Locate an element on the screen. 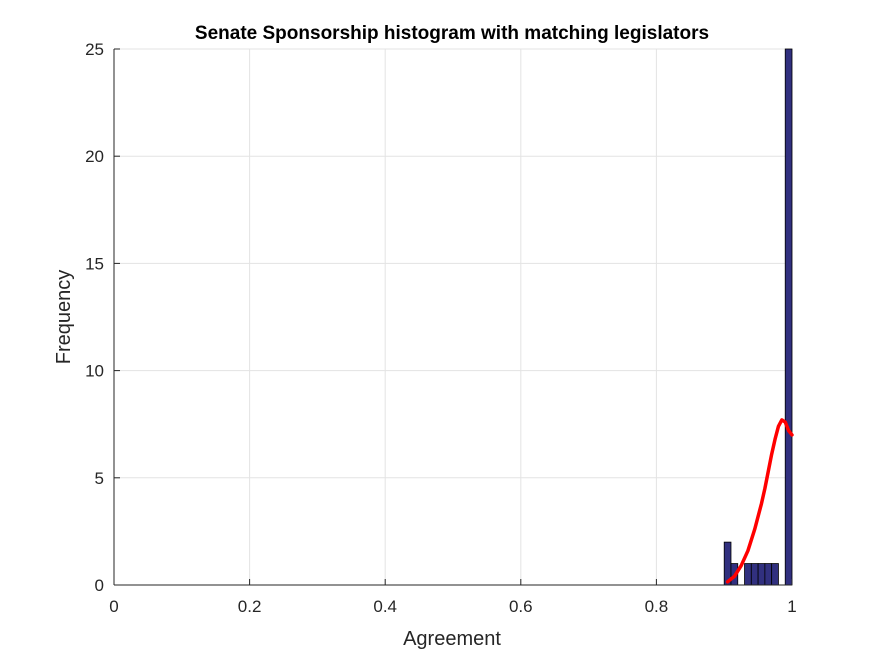 The image size is (875, 656). y-tick-label: 5 is located at coordinates (99, 478).